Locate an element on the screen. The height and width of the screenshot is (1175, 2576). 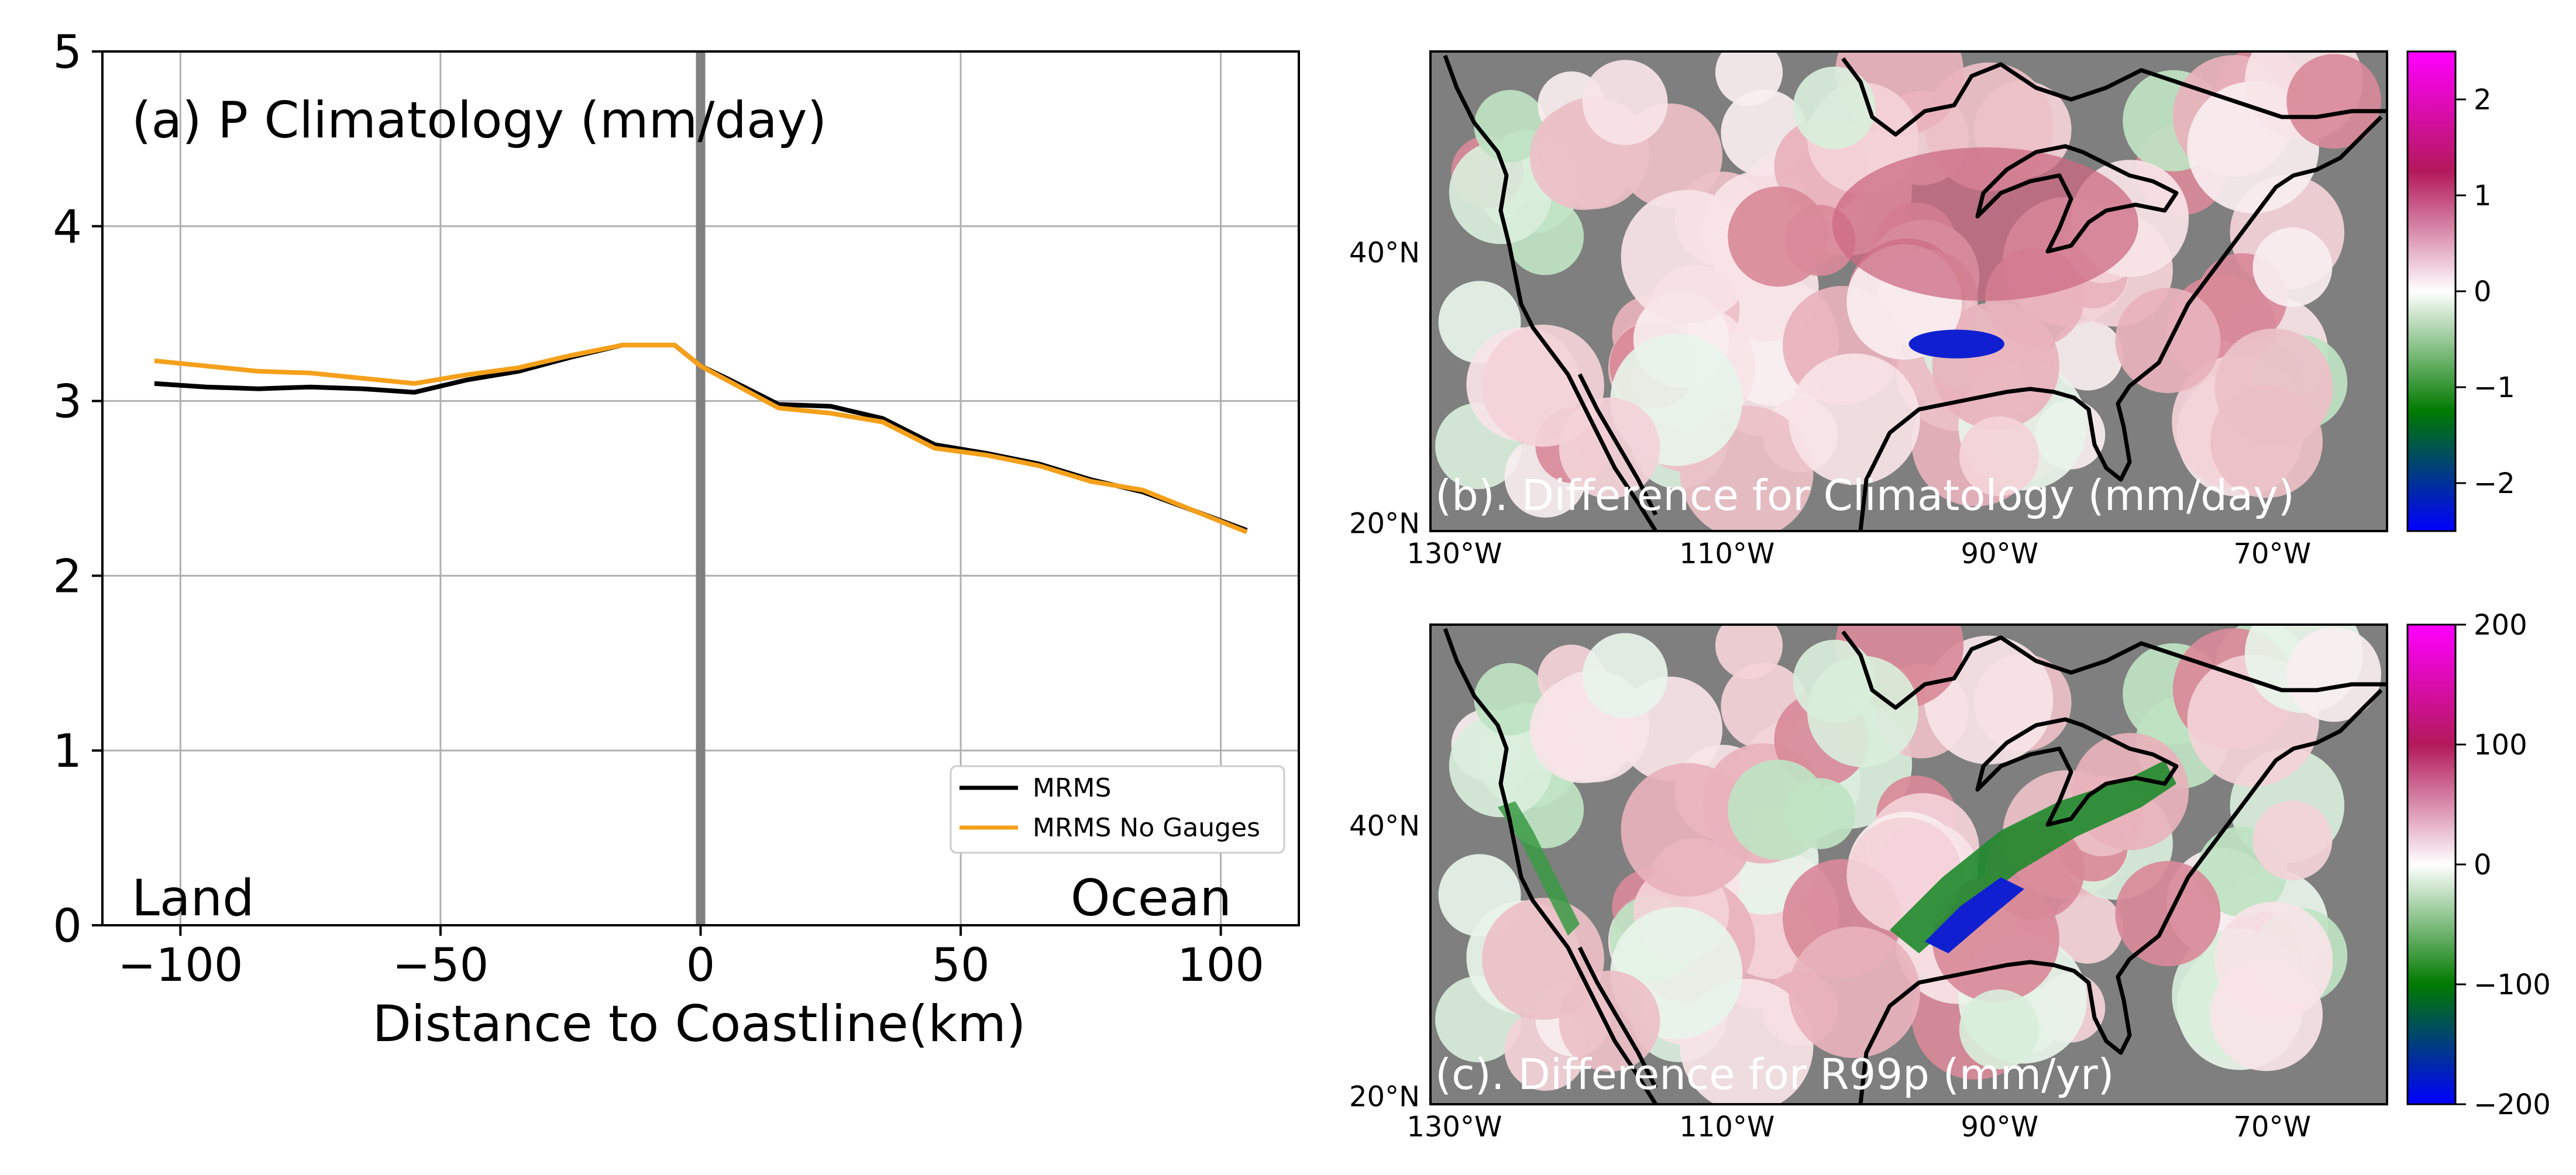
x-axis-label: Distance to Coastline(km) is located at coordinates (699, 1024).